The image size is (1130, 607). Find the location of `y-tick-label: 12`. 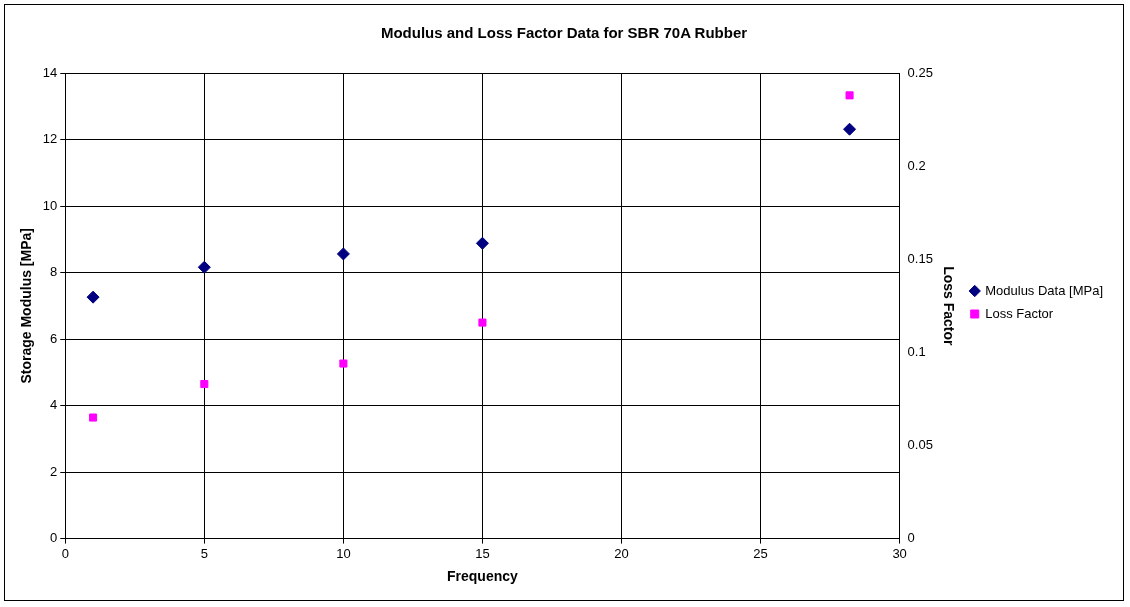

y-tick-label: 12 is located at coordinates (50, 139).